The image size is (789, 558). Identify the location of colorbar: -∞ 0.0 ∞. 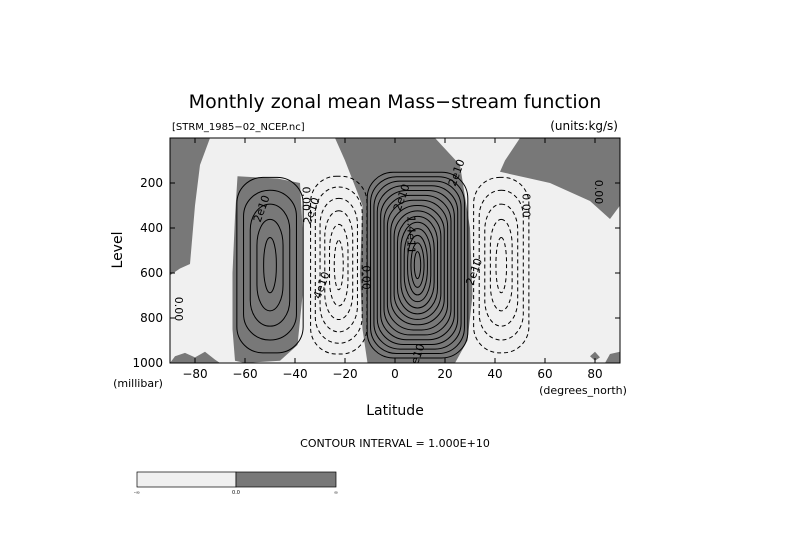
(236, 483).